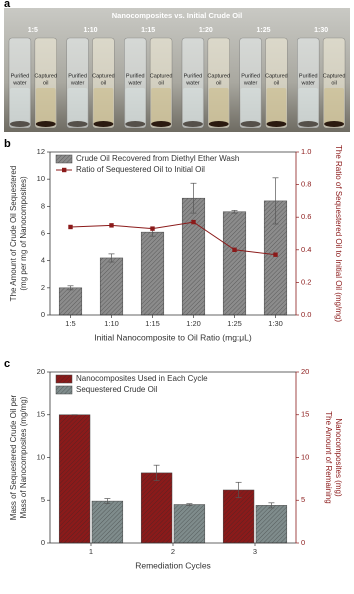 The image size is (354, 594). Describe the element at coordinates (306, 151) in the screenshot. I see `y2-tick-label: 1.0` at that location.